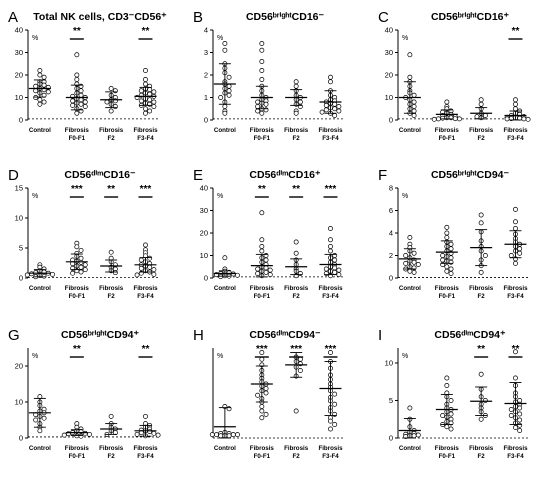 The height and width of the screenshot is (479, 550). I want to click on significance-marker-G: **, so click(77, 349).